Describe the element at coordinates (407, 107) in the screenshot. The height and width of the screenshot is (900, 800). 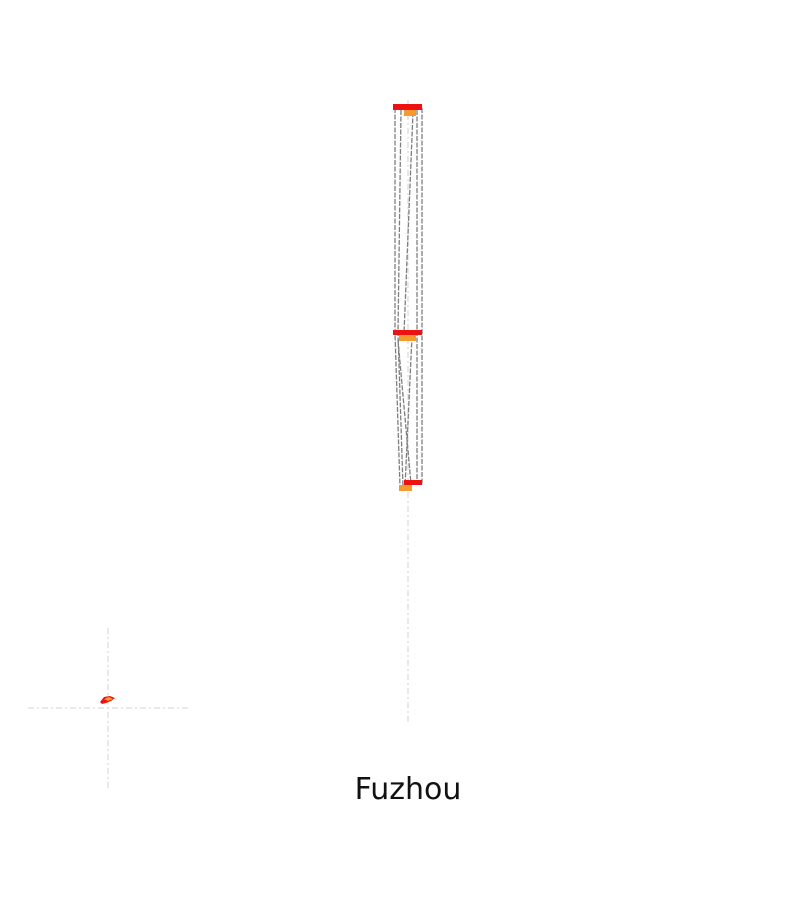
I see `top-marker` at that location.